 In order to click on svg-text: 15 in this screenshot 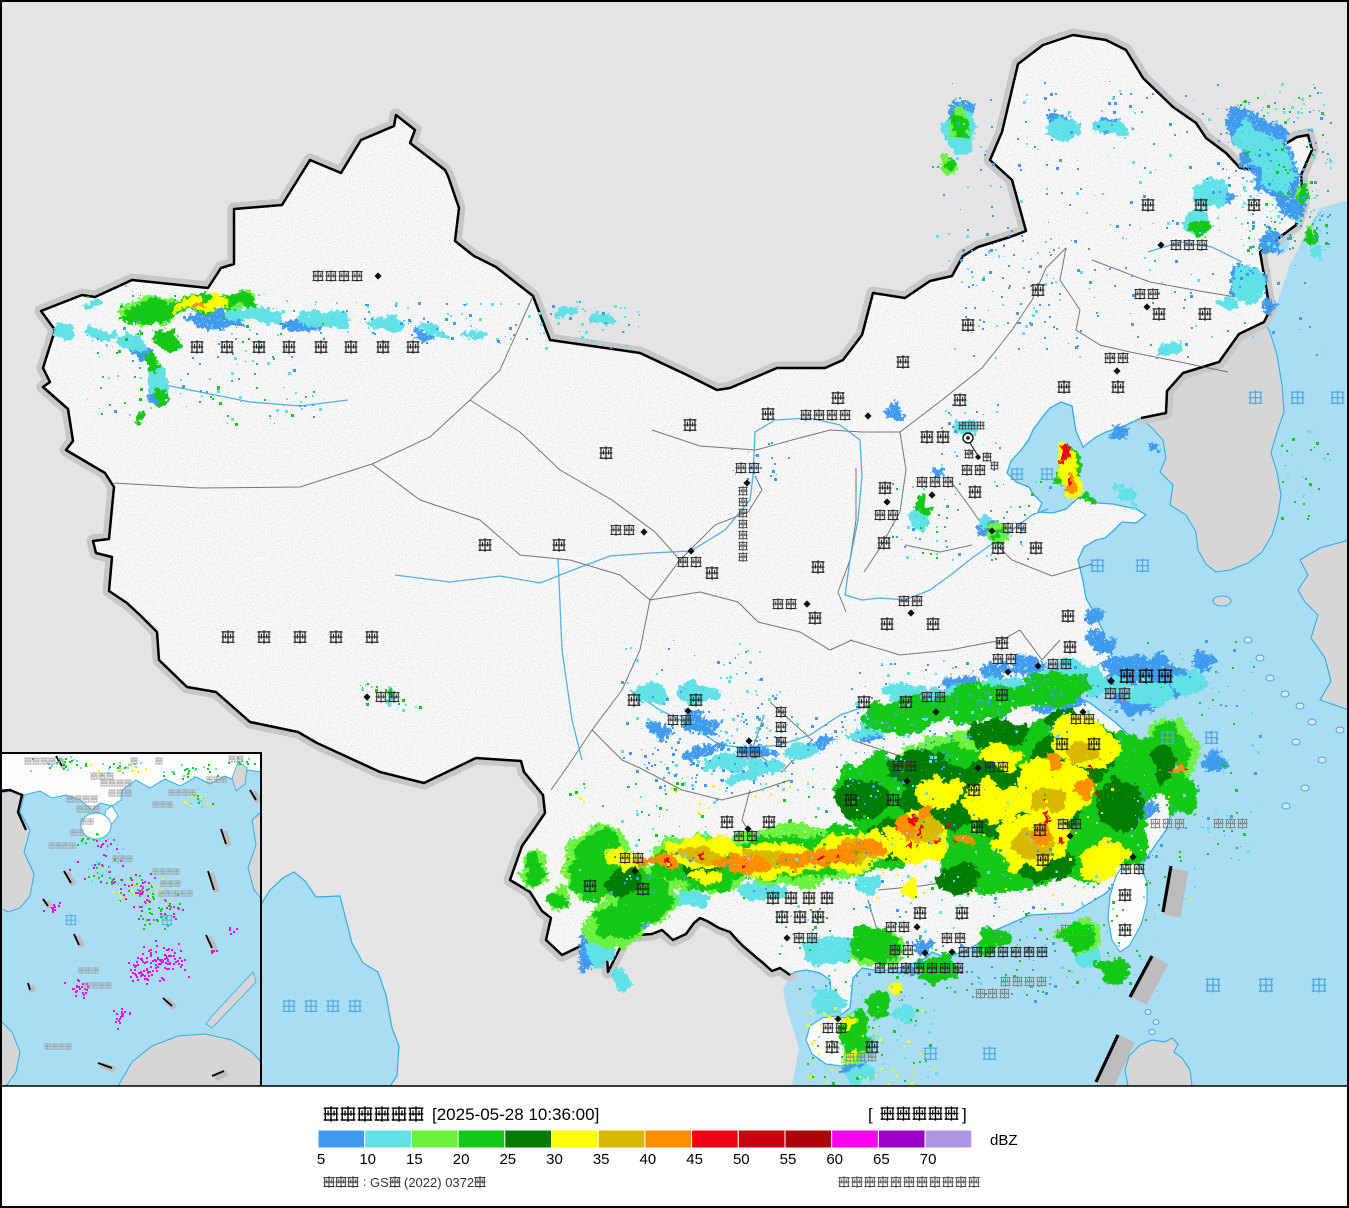, I will do `click(414, 1159)`.